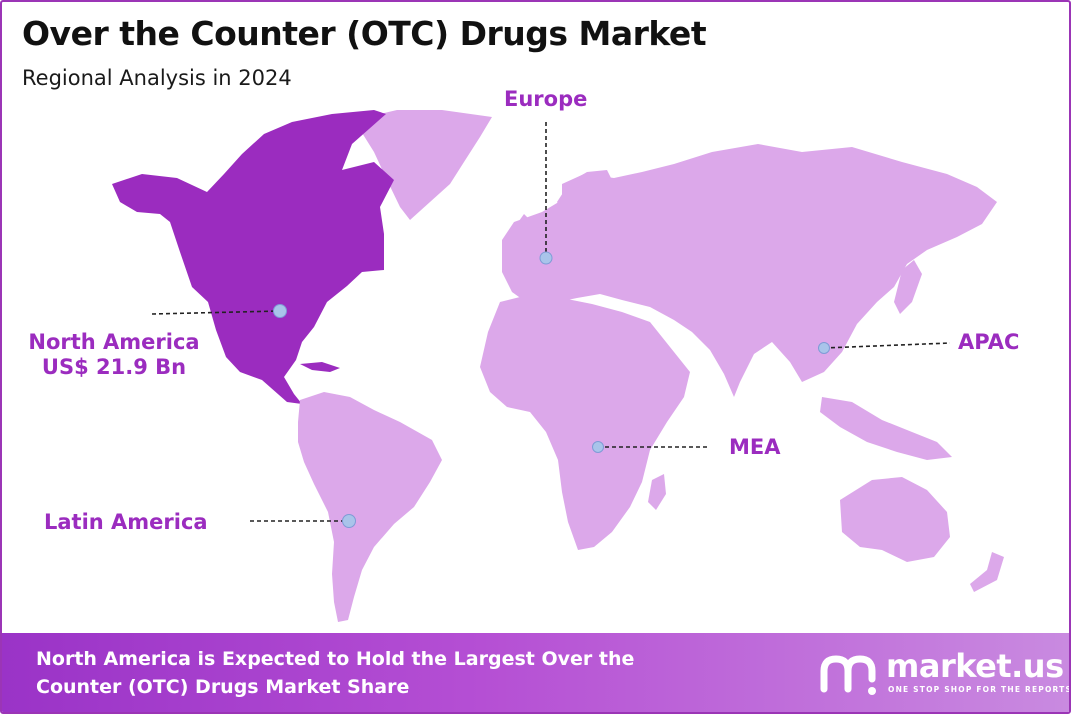  Describe the element at coordinates (824, 348) in the screenshot. I see `marker-apac` at that location.